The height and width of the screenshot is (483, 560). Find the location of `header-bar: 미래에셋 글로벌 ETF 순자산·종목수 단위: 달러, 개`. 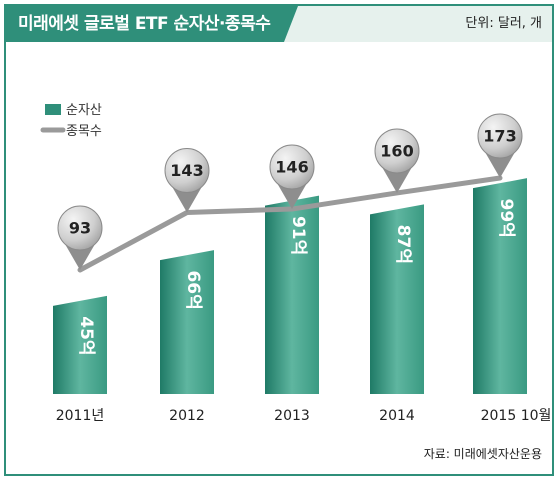

header-bar: 미래에셋 글로벌 ETF 순자산·종목수 단위: 달러, 개 is located at coordinates (279, 24).